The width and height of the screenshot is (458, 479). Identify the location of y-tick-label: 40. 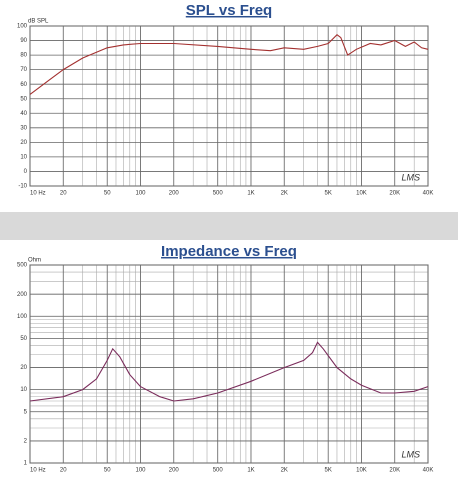
(23, 114).